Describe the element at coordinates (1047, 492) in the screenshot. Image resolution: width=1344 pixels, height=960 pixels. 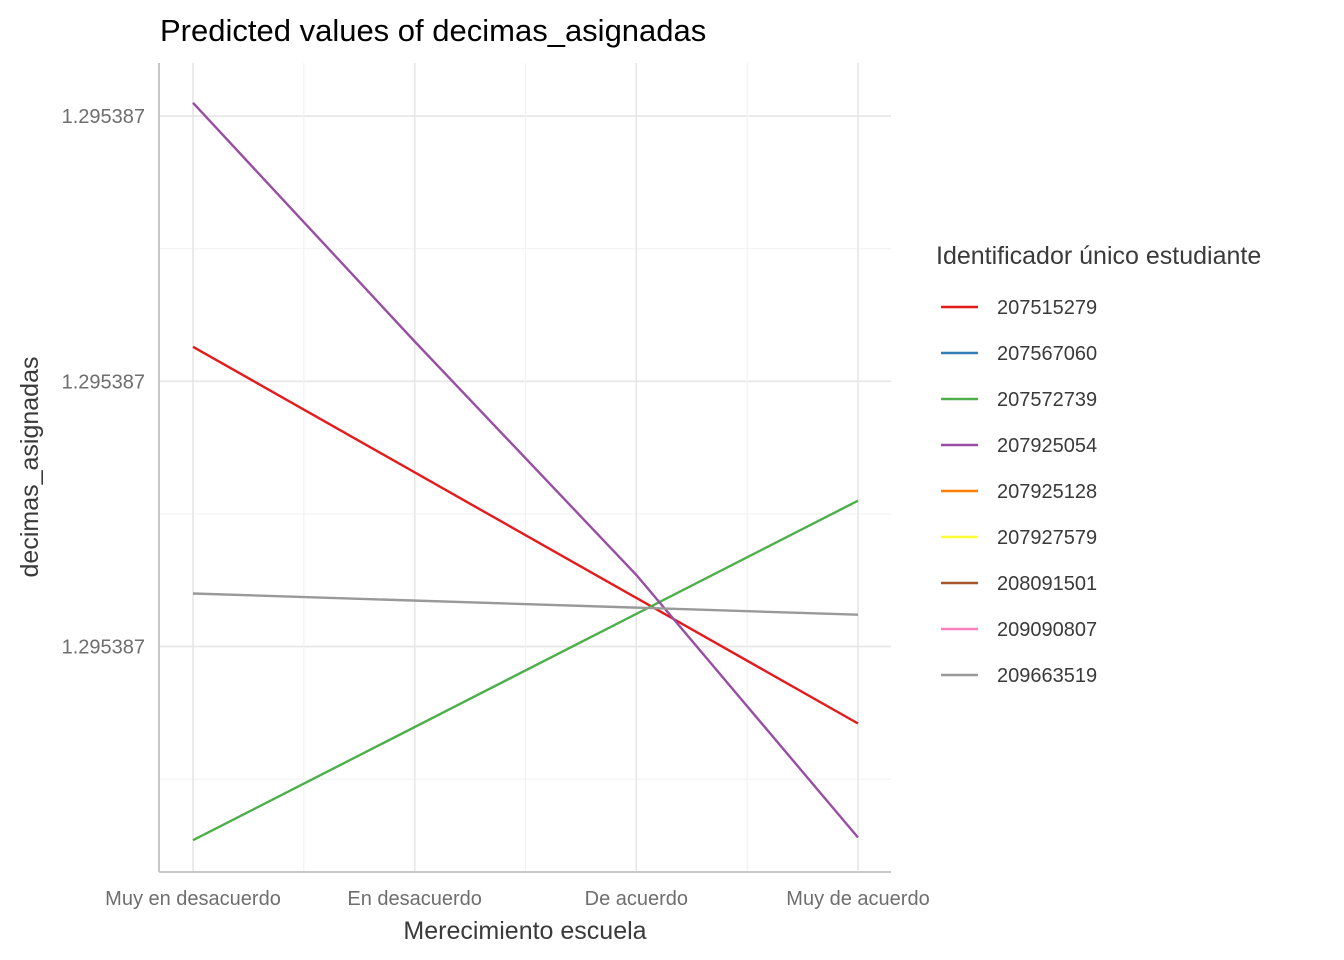
I see `legend-label: 207925128` at that location.